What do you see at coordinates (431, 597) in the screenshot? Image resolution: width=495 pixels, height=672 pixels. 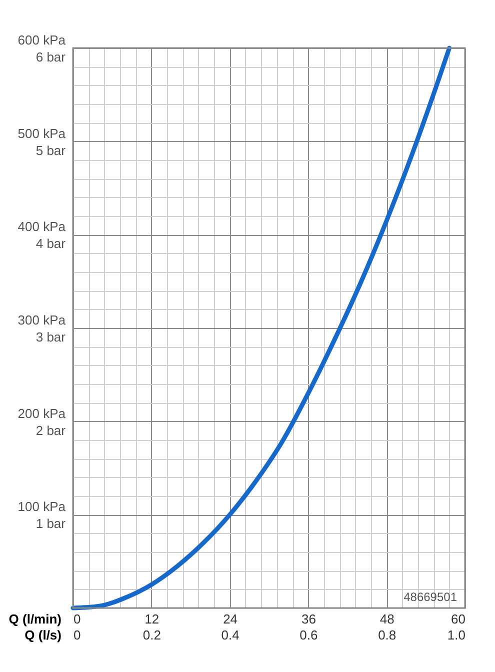 I see `annotation: 48669501` at bounding box center [431, 597].